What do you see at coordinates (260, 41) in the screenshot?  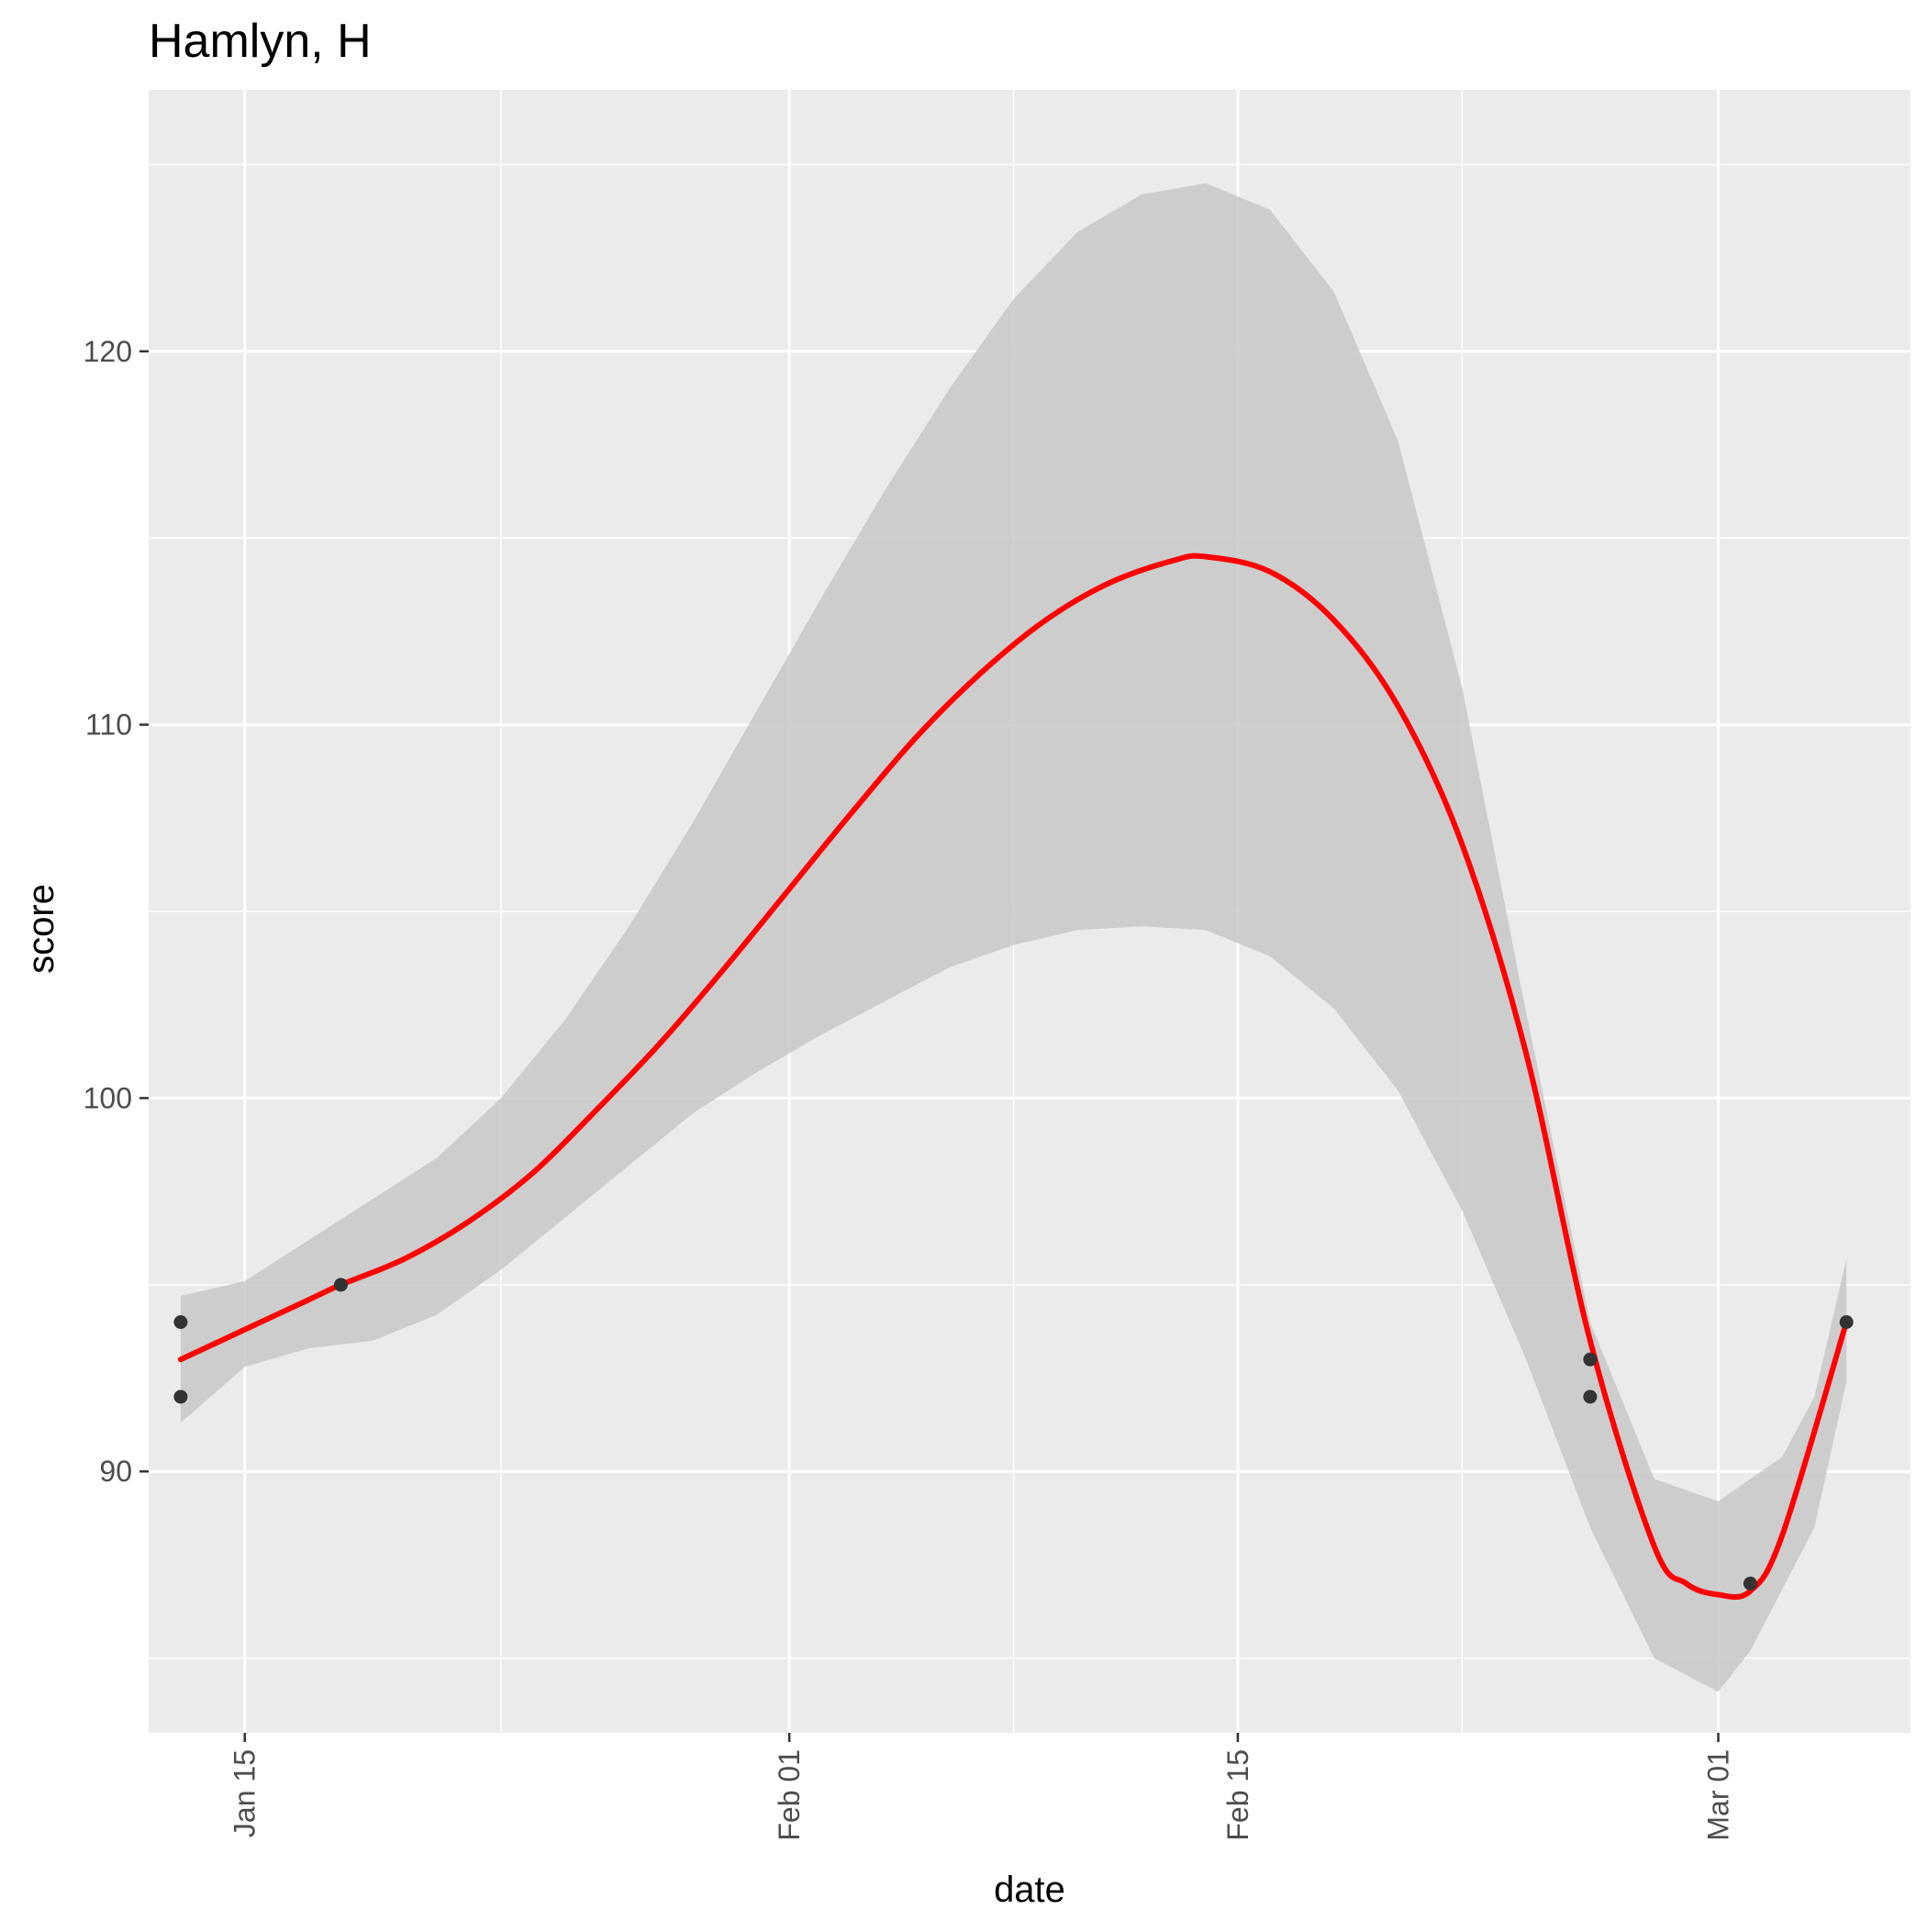 I see `chart-title: Hamlyn, H` at bounding box center [260, 41].